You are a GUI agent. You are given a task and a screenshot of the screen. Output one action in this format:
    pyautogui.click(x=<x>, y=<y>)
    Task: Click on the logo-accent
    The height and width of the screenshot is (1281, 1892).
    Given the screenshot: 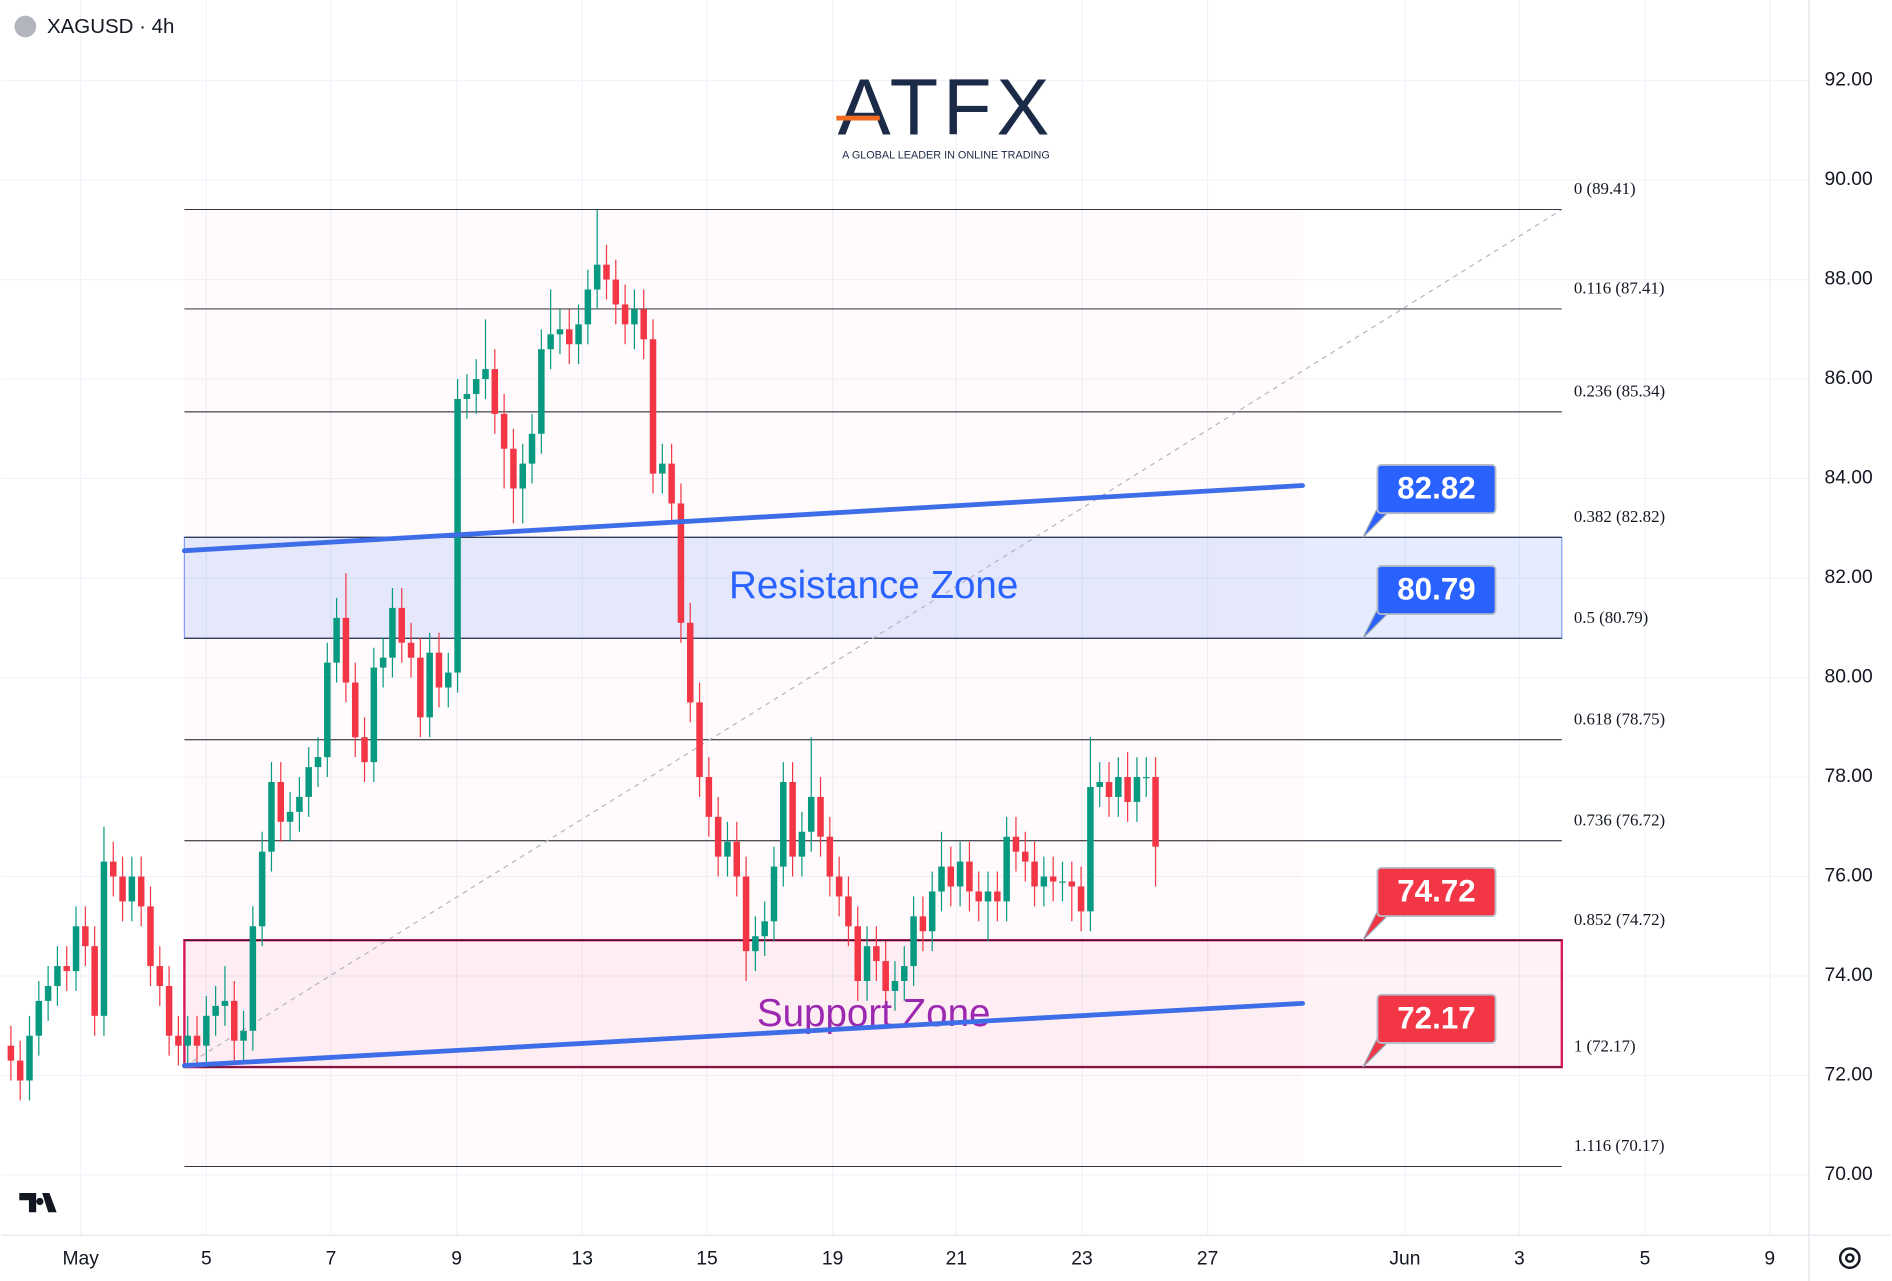 What is the action you would take?
    pyautogui.click(x=858, y=118)
    